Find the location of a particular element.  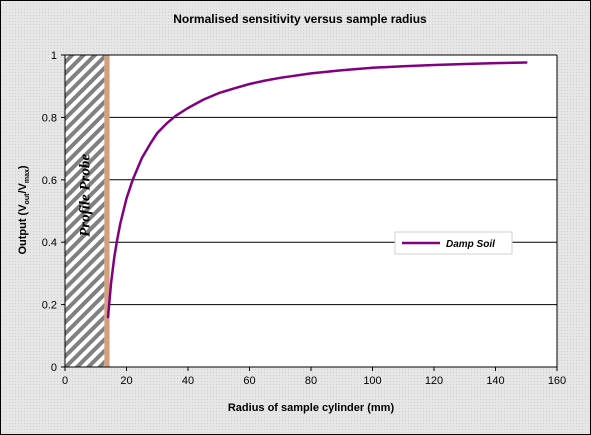

probe-wall is located at coordinates (107, 211).